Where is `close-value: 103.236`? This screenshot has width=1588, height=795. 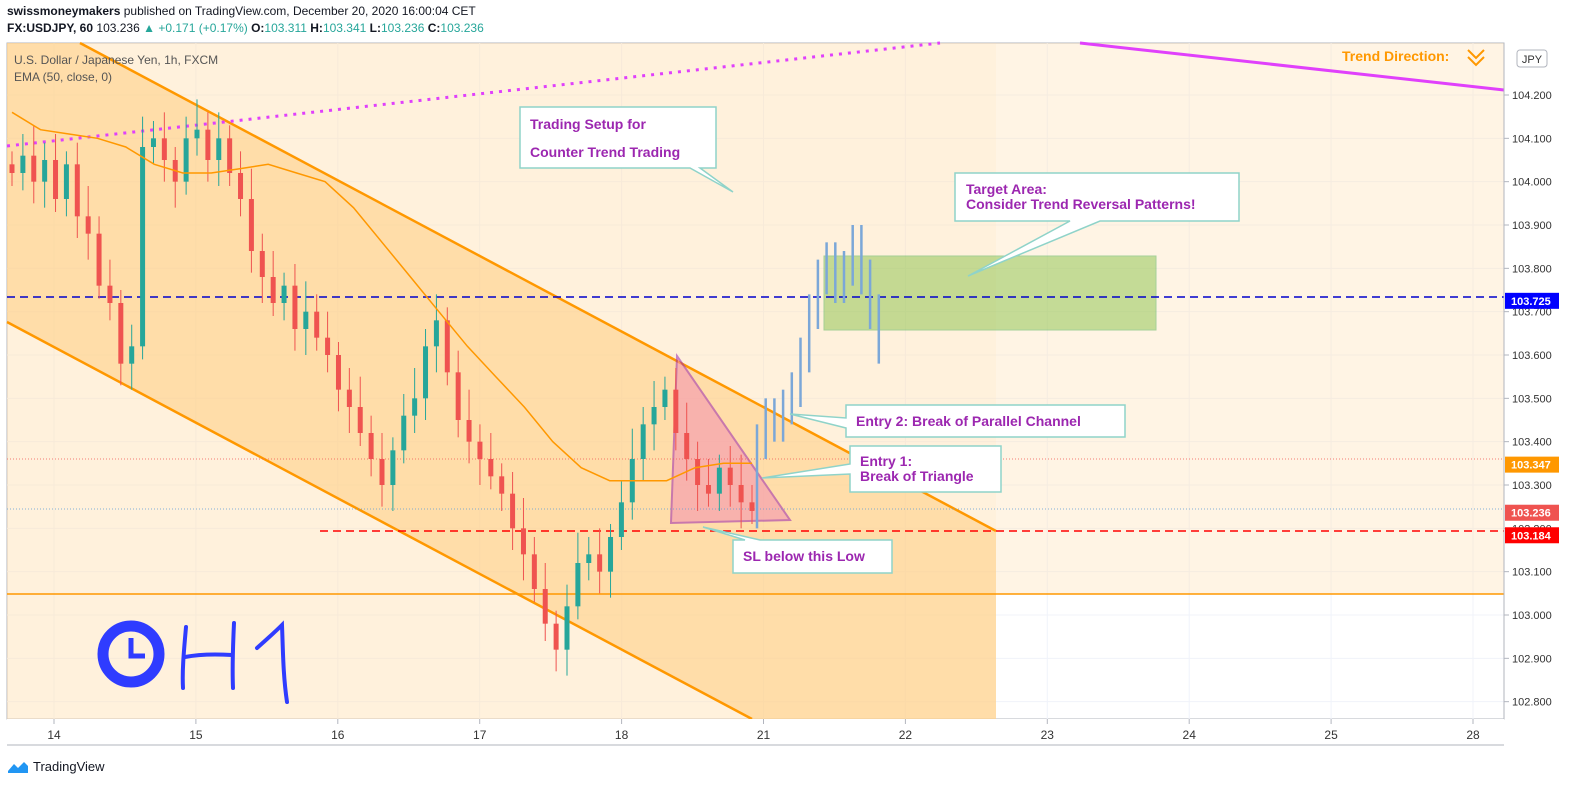 close-value: 103.236 is located at coordinates (462, 28).